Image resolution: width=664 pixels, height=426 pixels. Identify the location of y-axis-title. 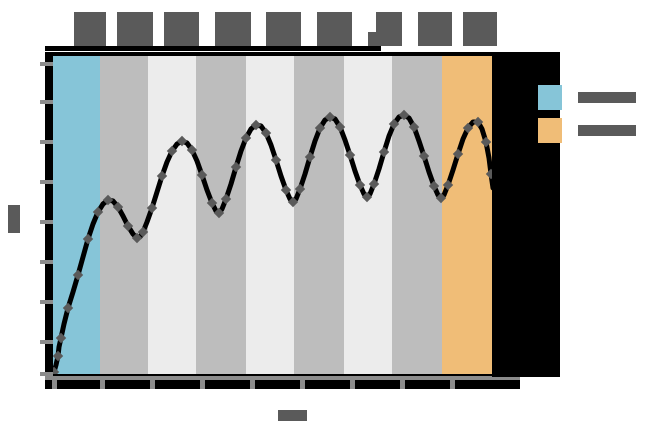
(14, 219).